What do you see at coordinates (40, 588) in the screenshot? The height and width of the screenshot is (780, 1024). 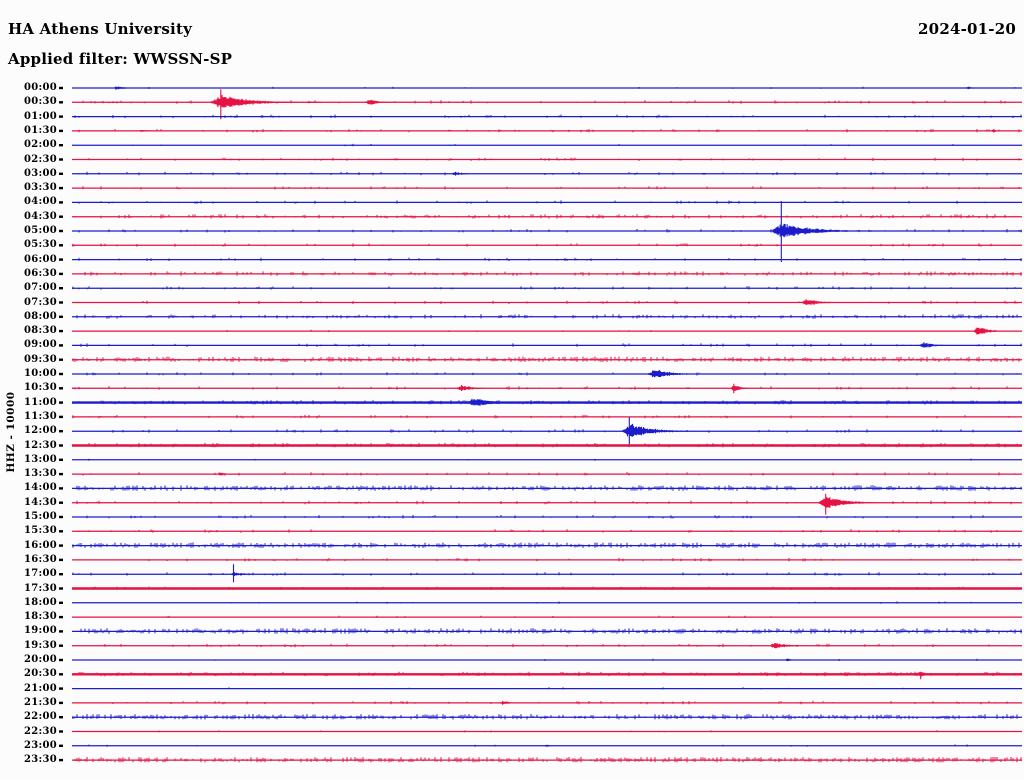 I see `time-label: 17:30` at bounding box center [40, 588].